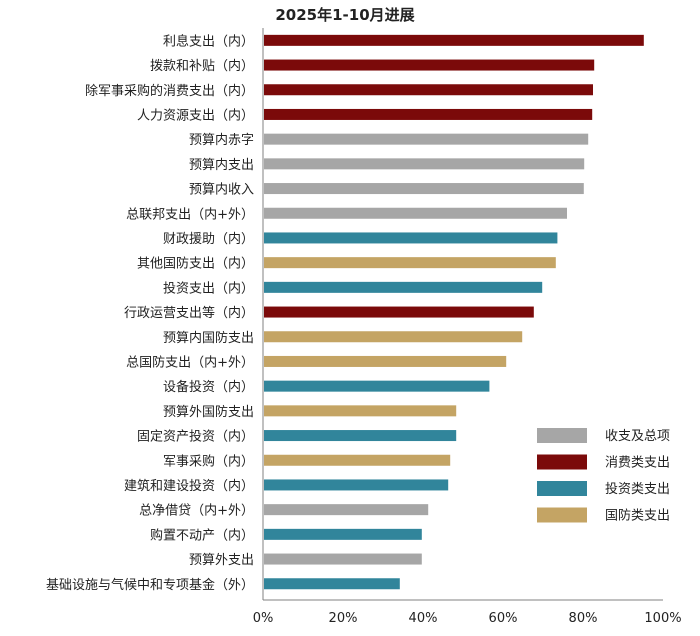 This screenshot has width=700, height=636. Describe the element at coordinates (195, 264) in the screenshot. I see `category-label: 其他国防支出（内）` at that location.